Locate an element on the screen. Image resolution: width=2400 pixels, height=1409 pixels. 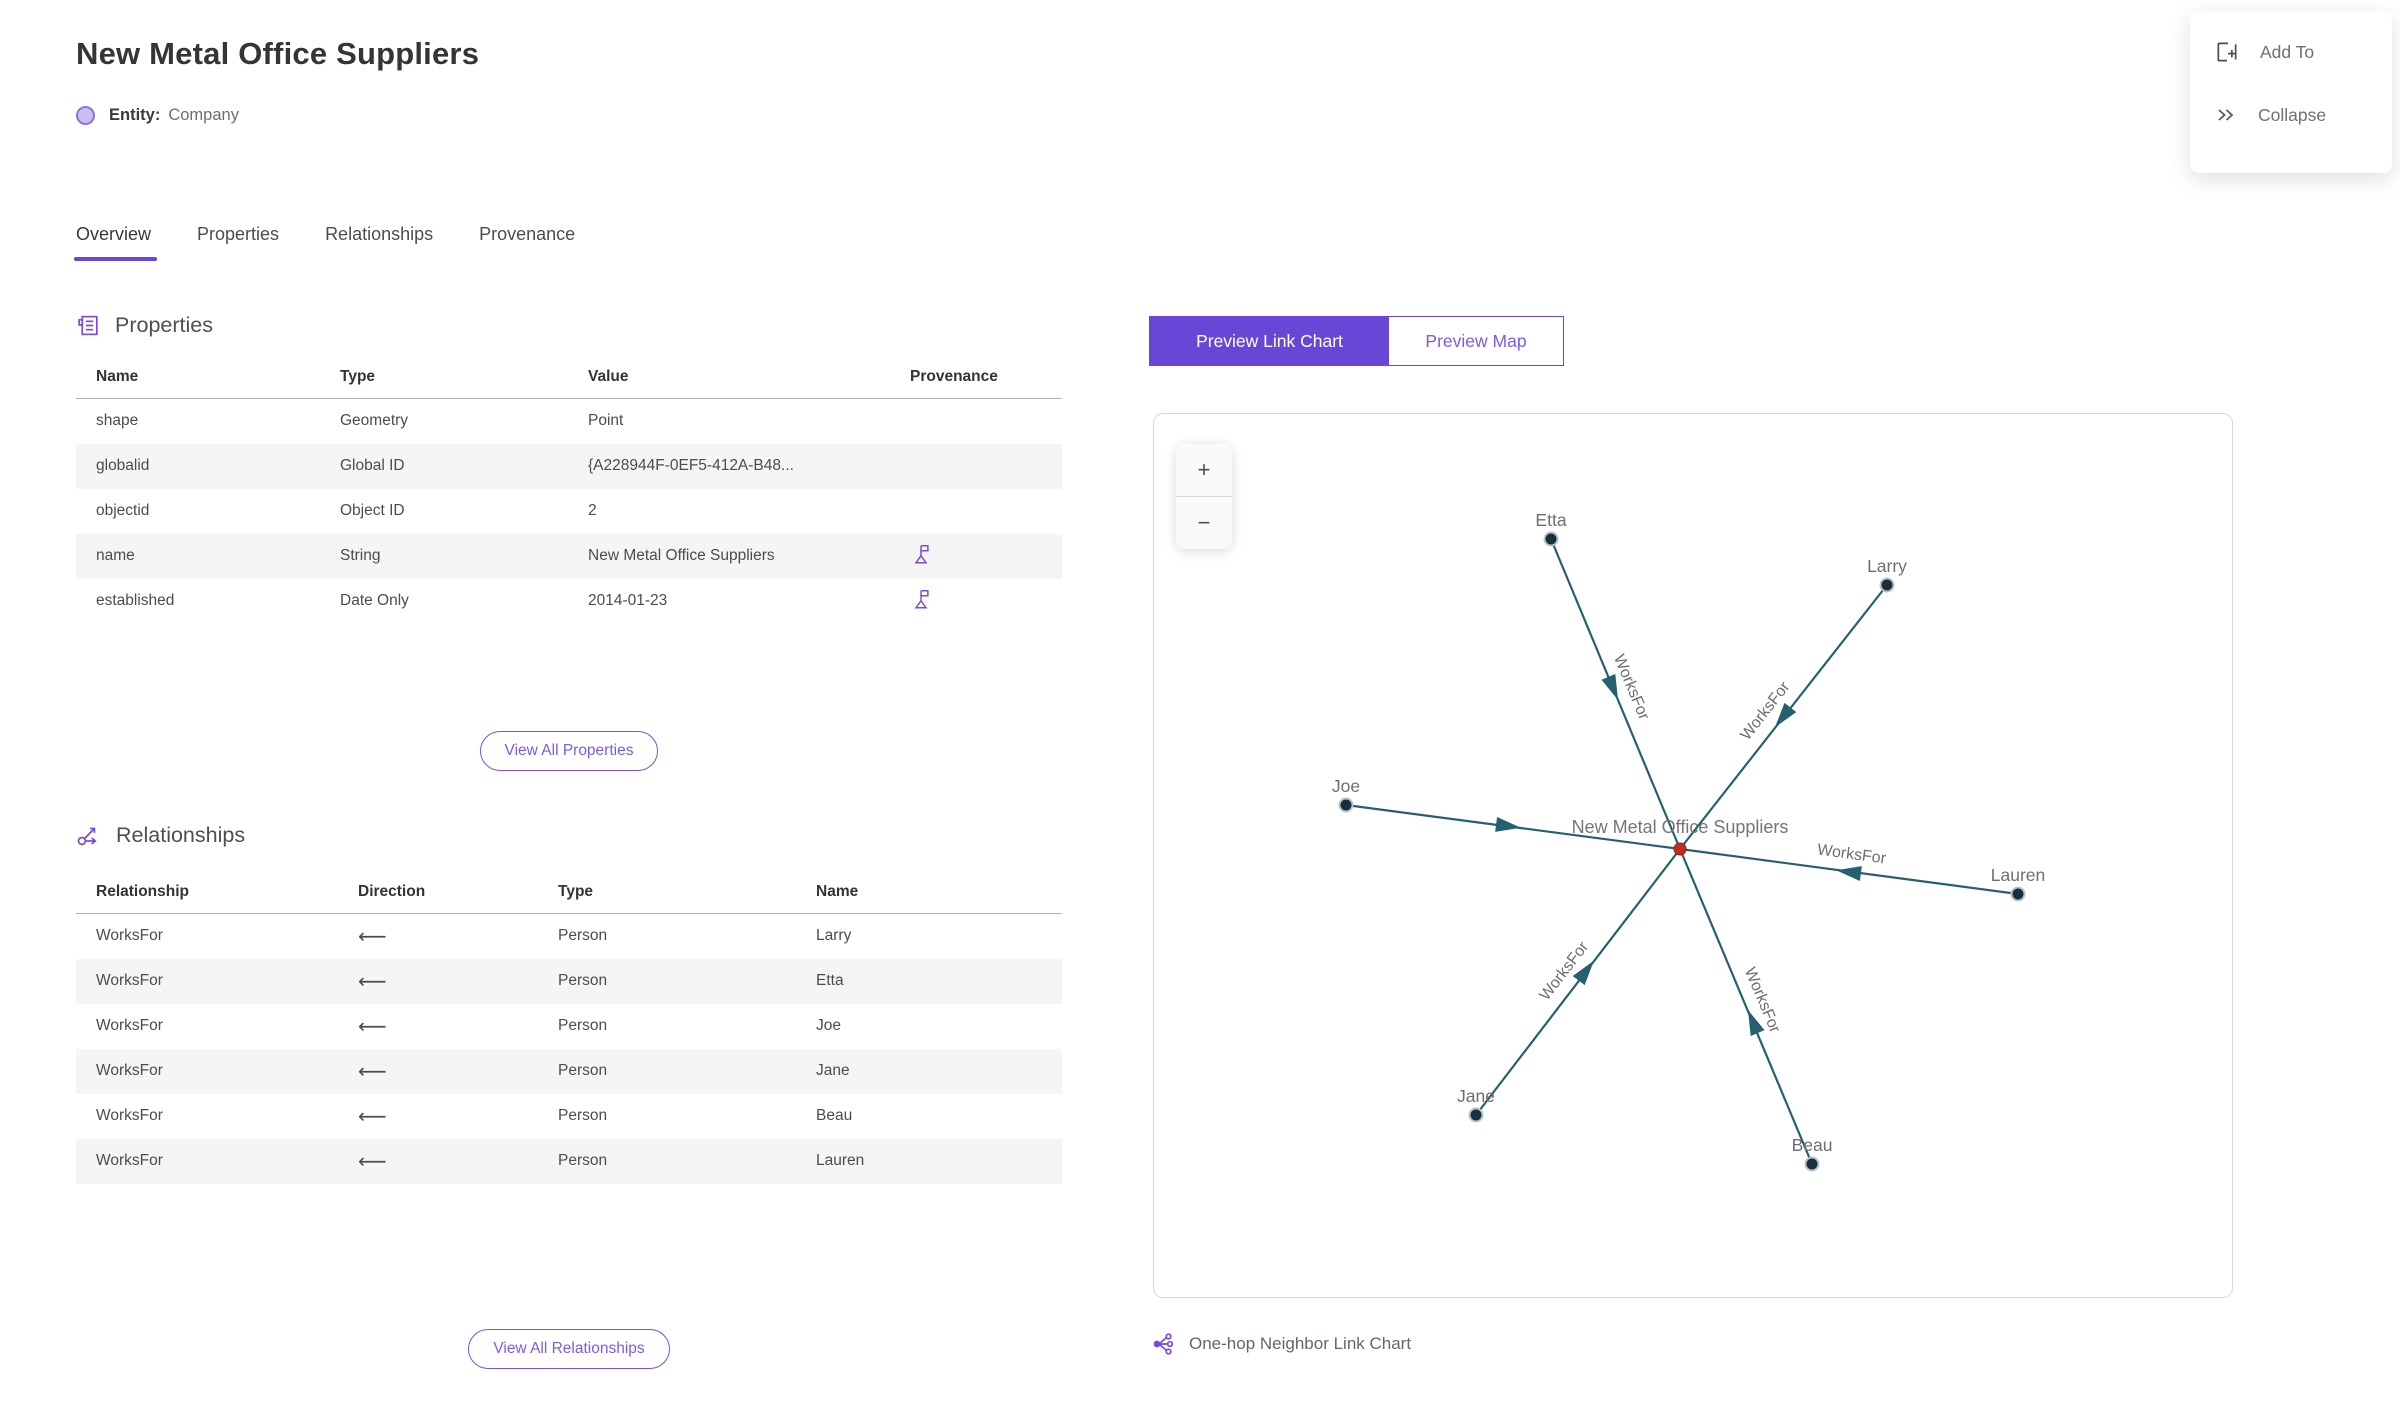
rel-name-link: Jane is located at coordinates (833, 1070).